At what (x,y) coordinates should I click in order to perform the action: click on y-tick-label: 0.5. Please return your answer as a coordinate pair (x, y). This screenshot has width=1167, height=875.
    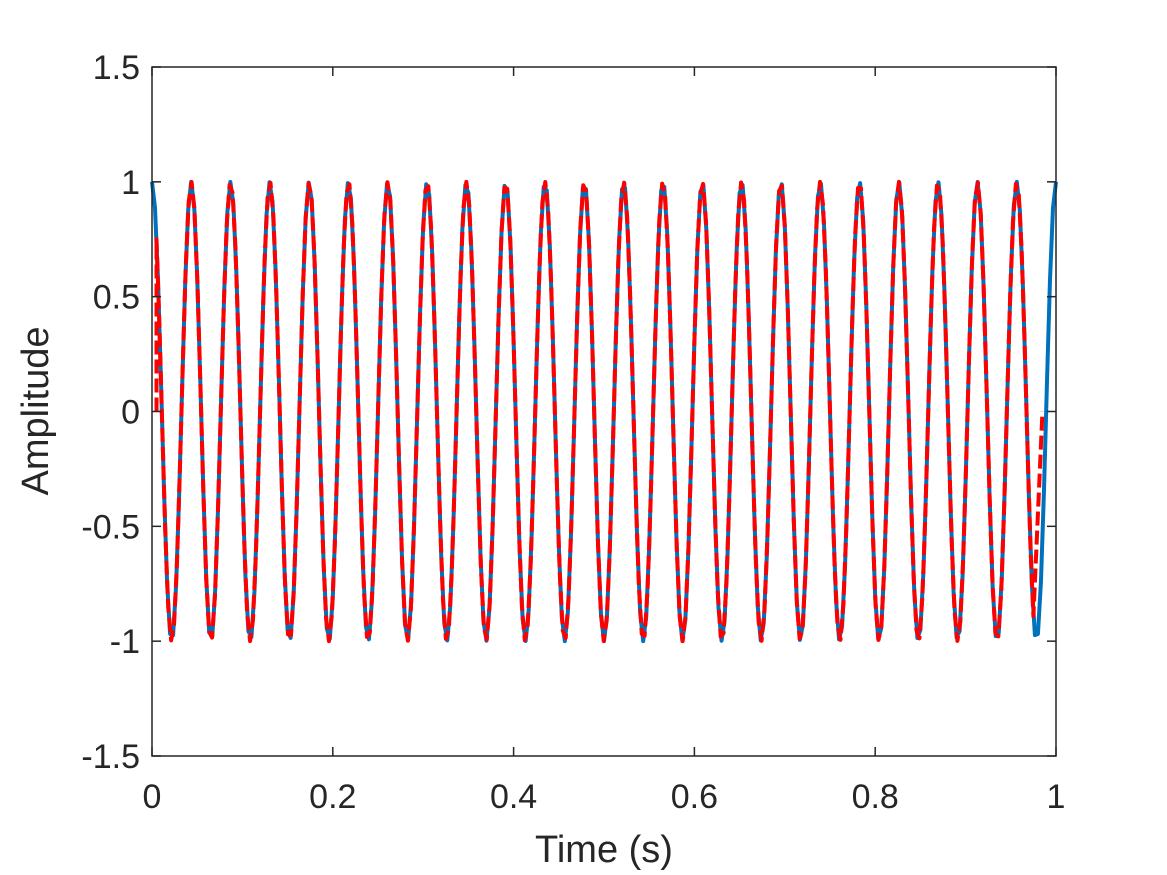
    Looking at the image, I should click on (116, 298).